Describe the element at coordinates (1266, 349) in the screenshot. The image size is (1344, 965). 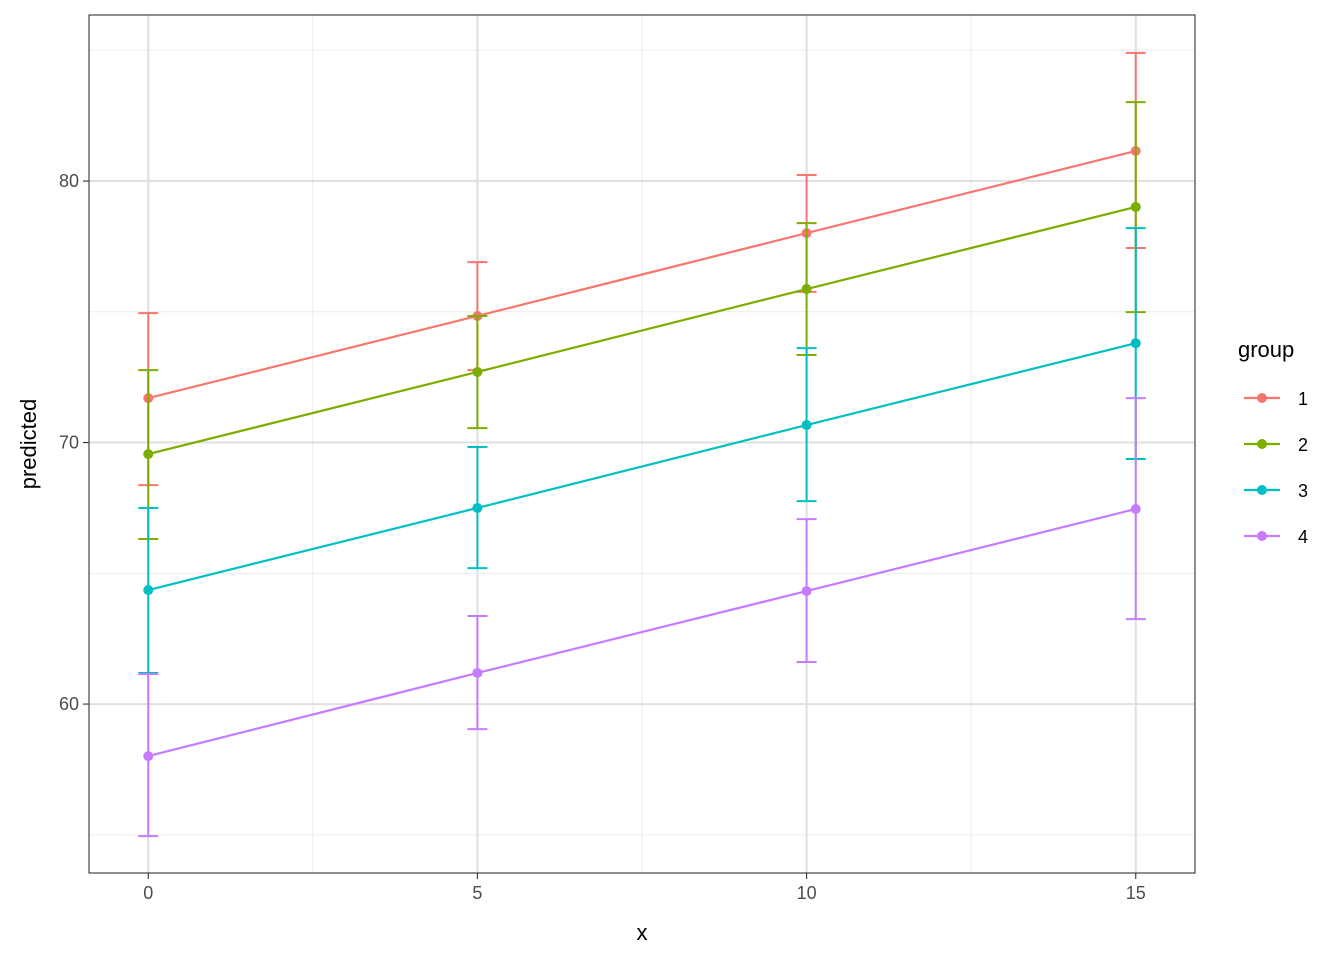
I see `legend-title: group` at that location.